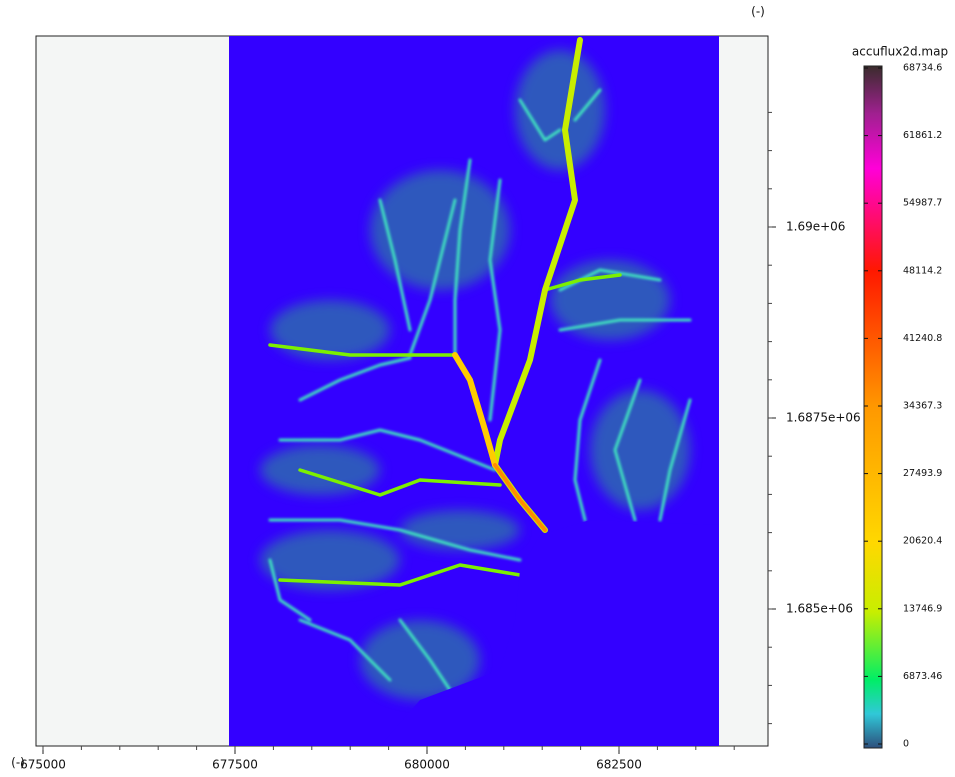  I want to click on colorbar-title: accuflux2d.map, so click(900, 52).